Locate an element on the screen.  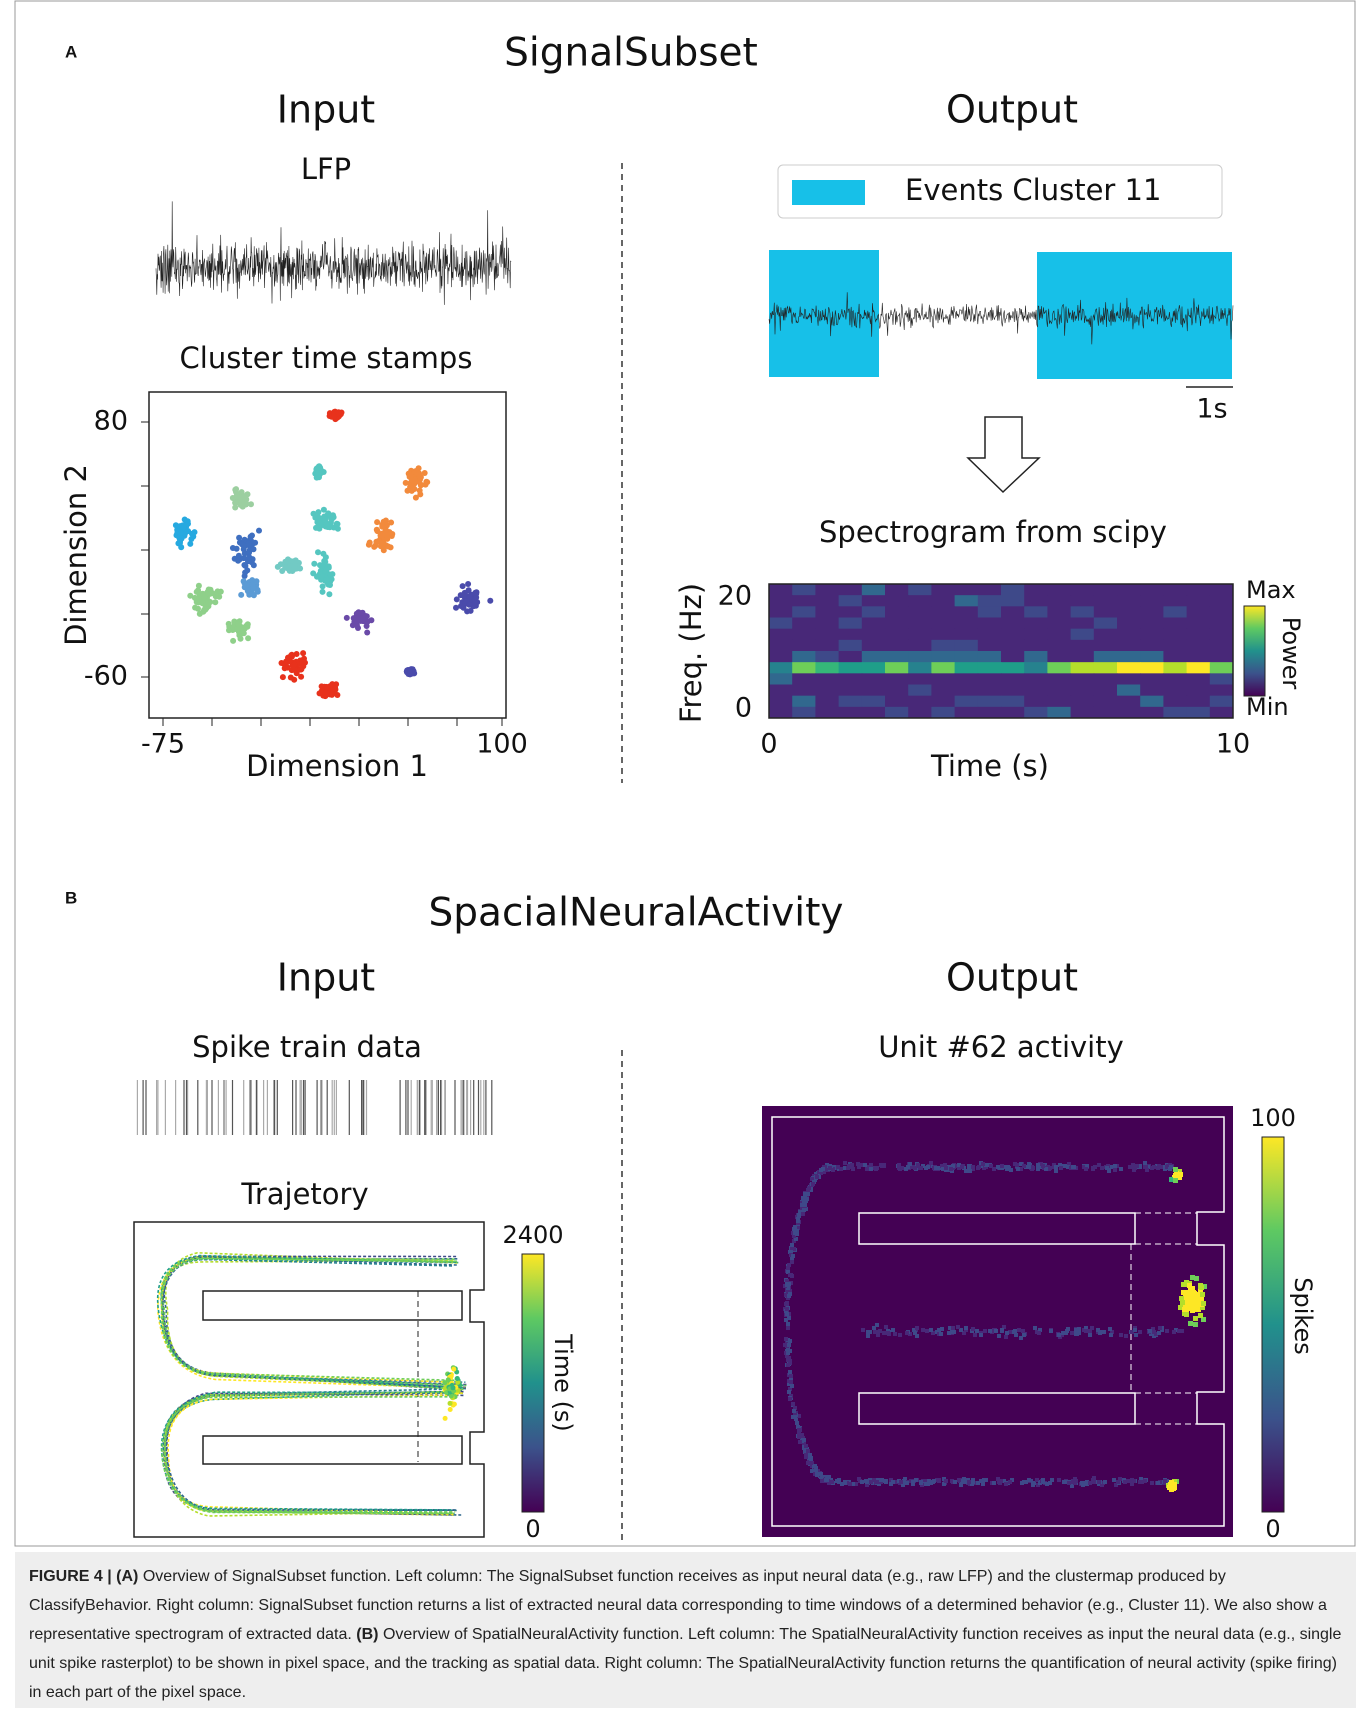
x-tick-label: 10 is located at coordinates (1233, 744).